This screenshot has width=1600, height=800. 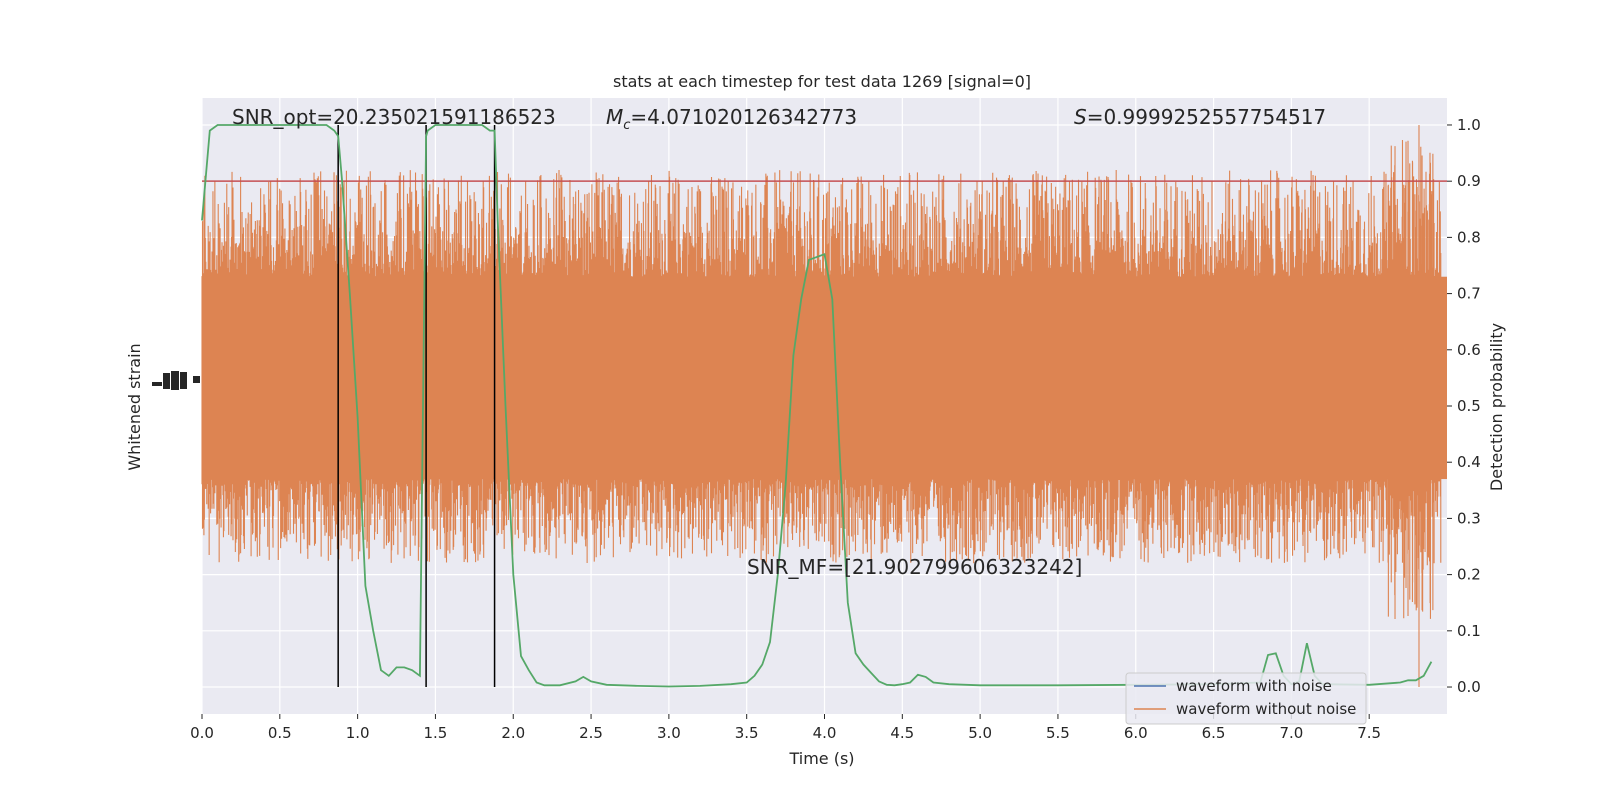 What do you see at coordinates (1058, 733) in the screenshot?
I see `x-tick-label: 5.5` at bounding box center [1058, 733].